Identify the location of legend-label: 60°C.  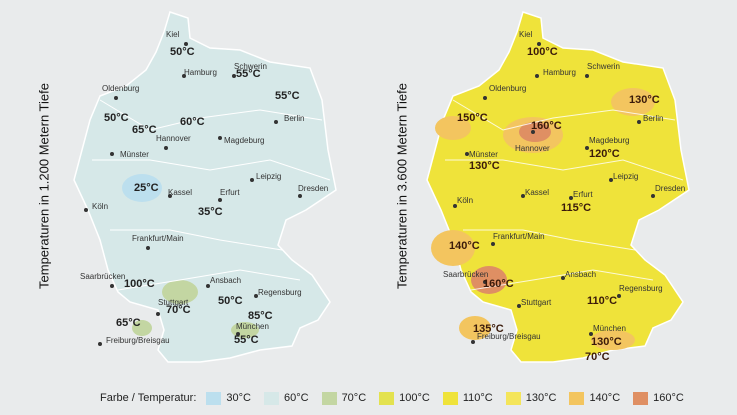
(296, 398).